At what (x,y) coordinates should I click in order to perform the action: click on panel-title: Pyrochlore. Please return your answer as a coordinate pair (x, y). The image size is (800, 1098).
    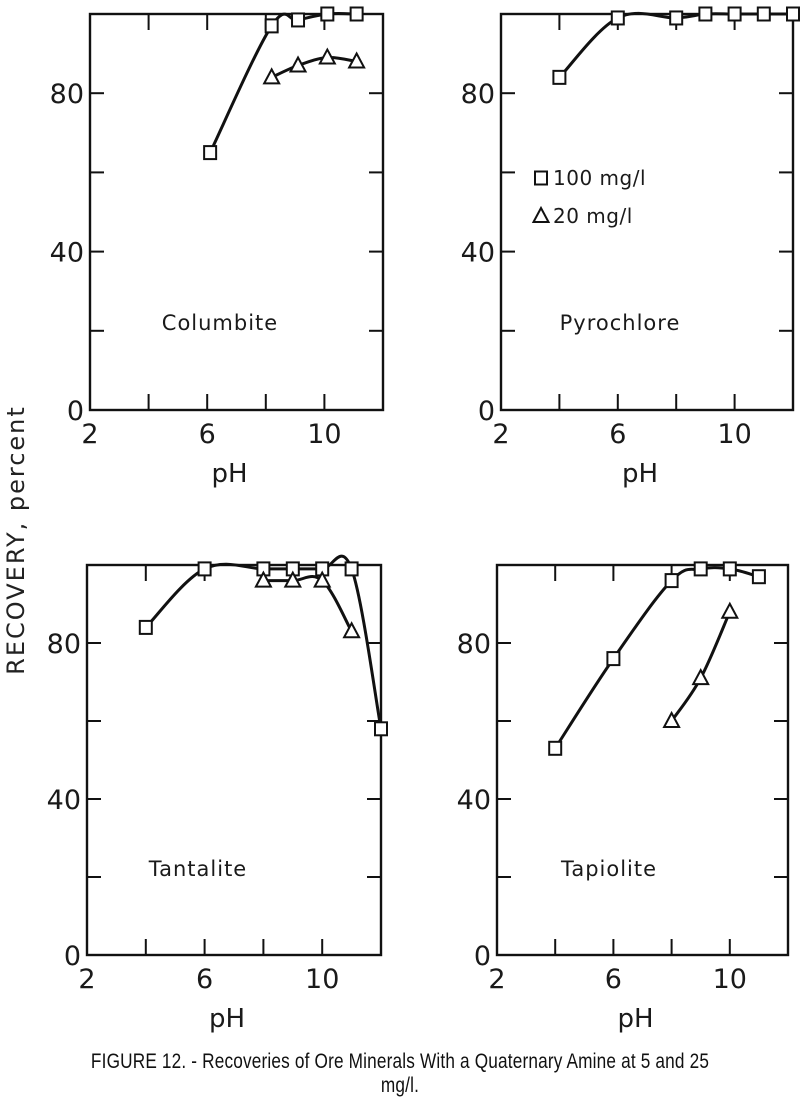
    Looking at the image, I should click on (620, 323).